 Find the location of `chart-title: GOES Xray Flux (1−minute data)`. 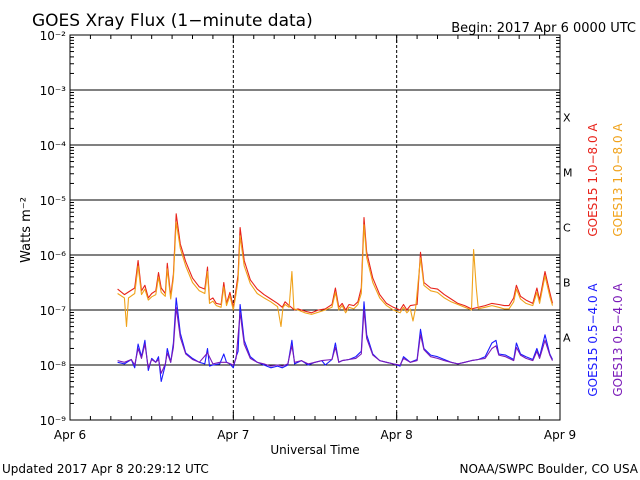

chart-title: GOES Xray Flux (1−minute data) is located at coordinates (172, 21).